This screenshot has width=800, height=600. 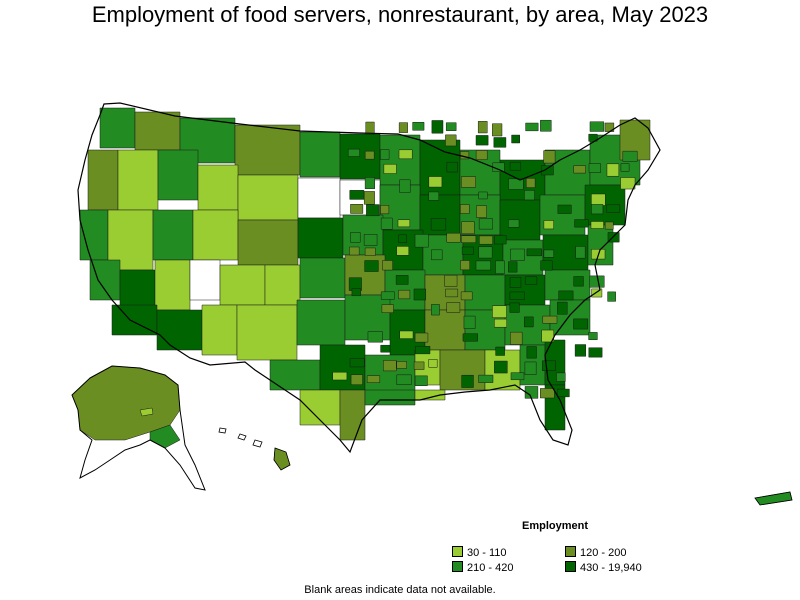 What do you see at coordinates (490, 568) in the screenshot?
I see `legend-label-3: 210 - 420` at bounding box center [490, 568].